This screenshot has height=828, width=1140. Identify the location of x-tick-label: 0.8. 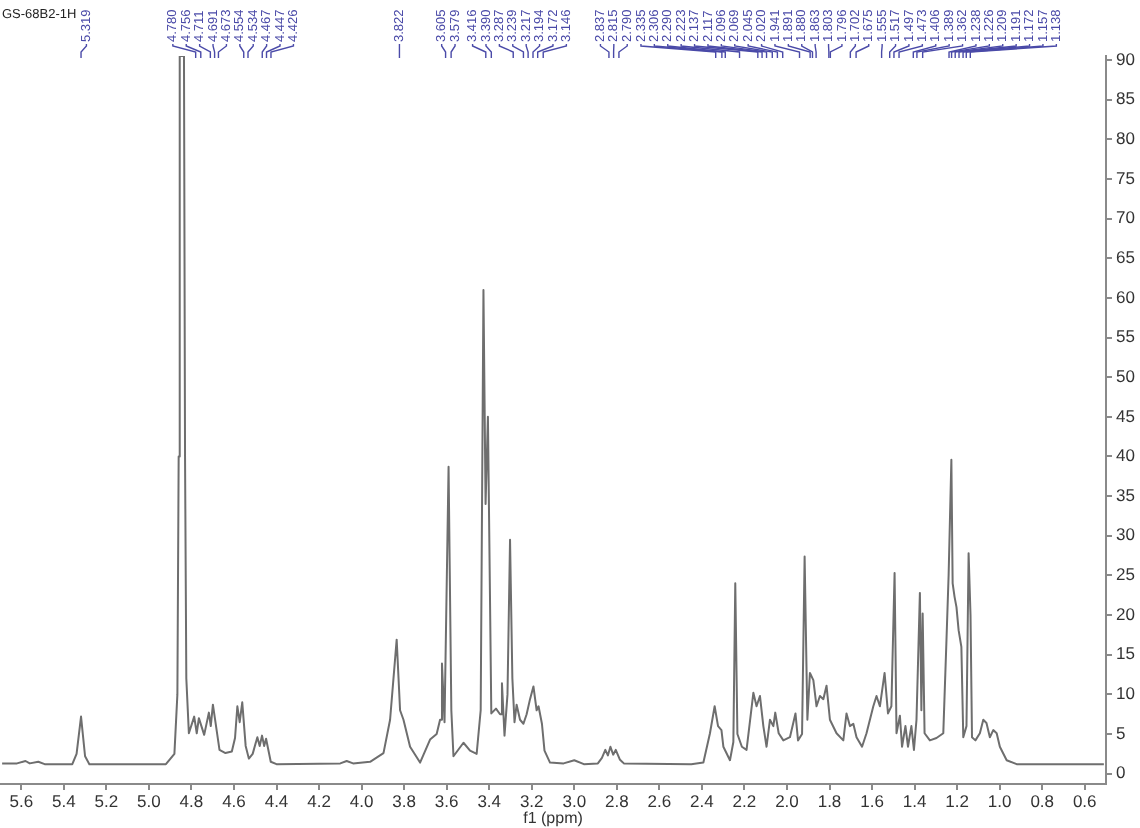
(1042, 800).